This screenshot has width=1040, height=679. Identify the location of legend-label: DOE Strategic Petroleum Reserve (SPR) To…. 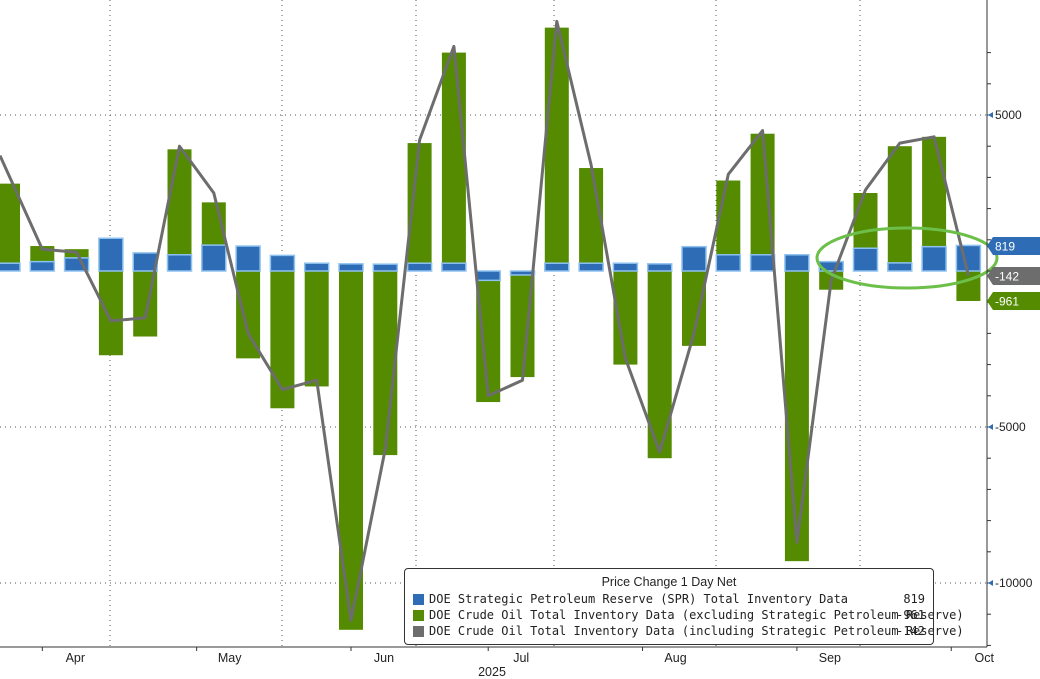
(639, 599).